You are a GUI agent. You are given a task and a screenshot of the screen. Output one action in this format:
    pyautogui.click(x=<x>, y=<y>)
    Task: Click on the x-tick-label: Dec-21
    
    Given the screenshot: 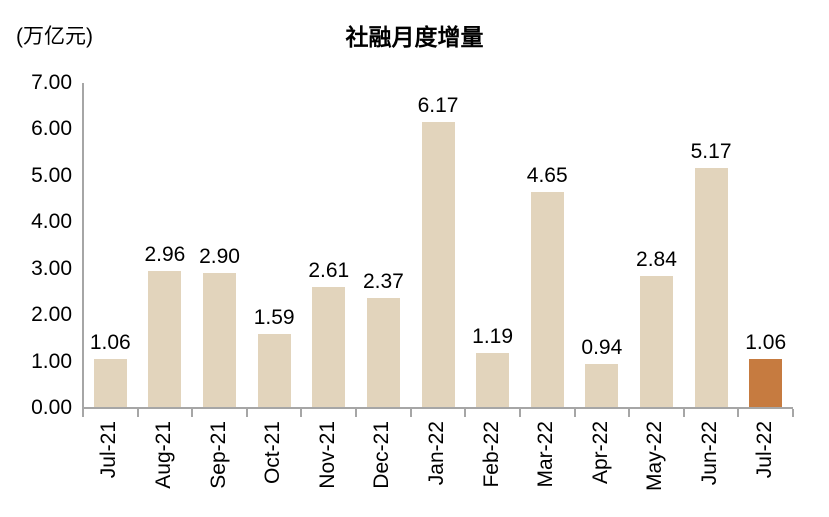 What is the action you would take?
    pyautogui.click(x=382, y=455)
    